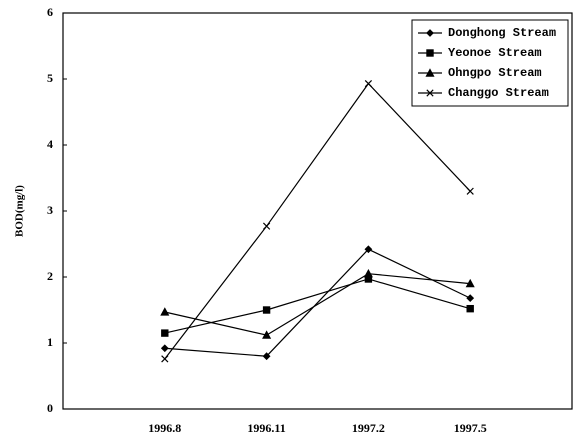 This screenshot has height=444, width=582. What do you see at coordinates (50, 210) in the screenshot?
I see `y-tick-label: 3` at bounding box center [50, 210].